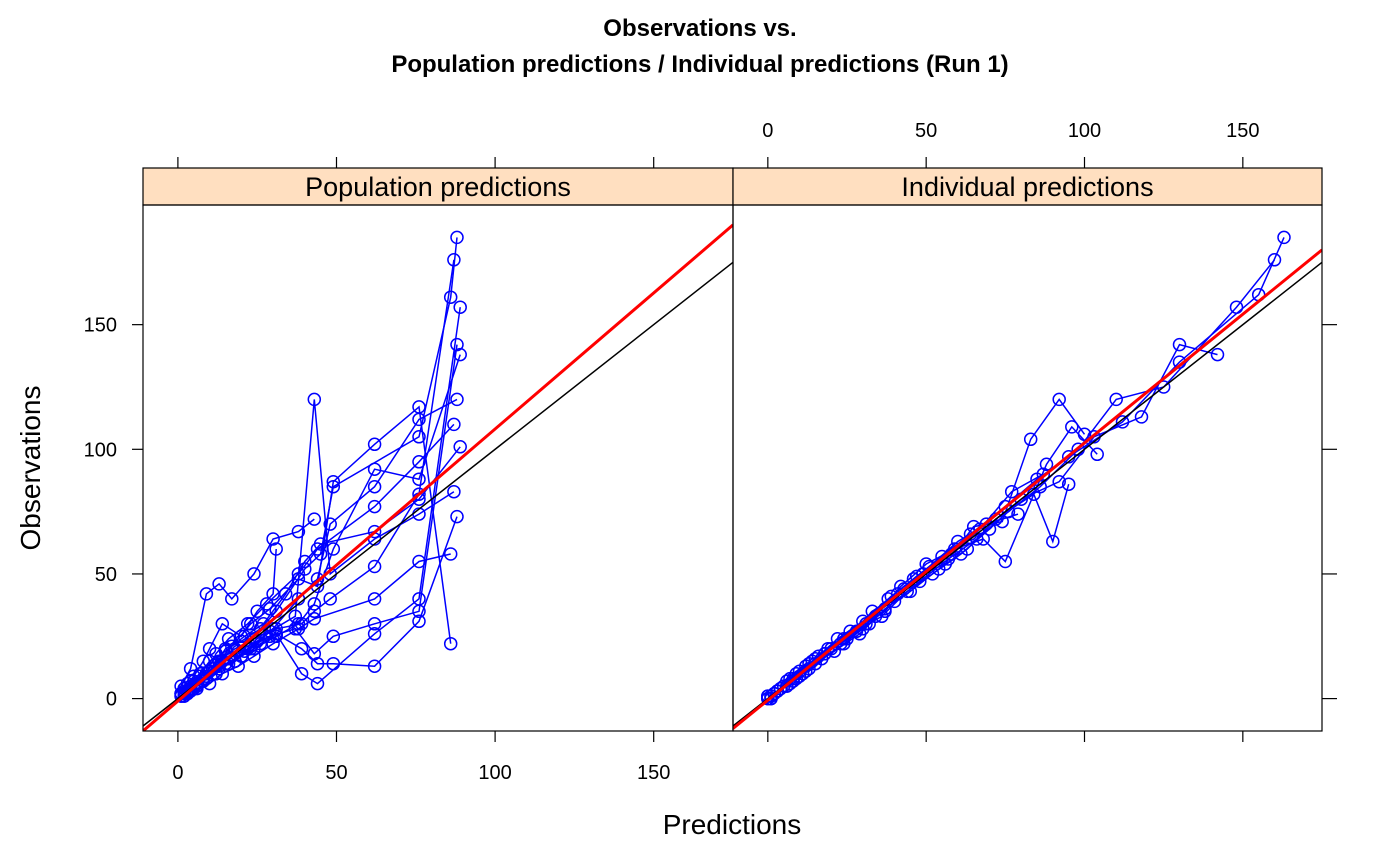 Image resolution: width=1400 pixels, height=866 pixels. What do you see at coordinates (100, 326) in the screenshot?
I see `y-tick-label: 150` at bounding box center [100, 326].